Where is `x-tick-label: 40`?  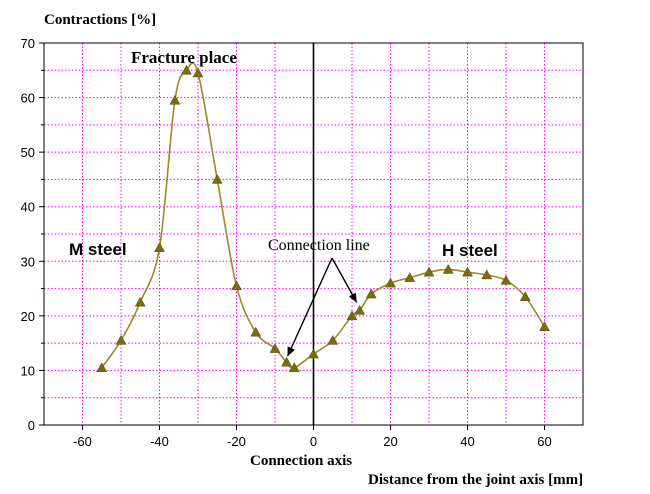 x-tick-label: 40 is located at coordinates (467, 441).